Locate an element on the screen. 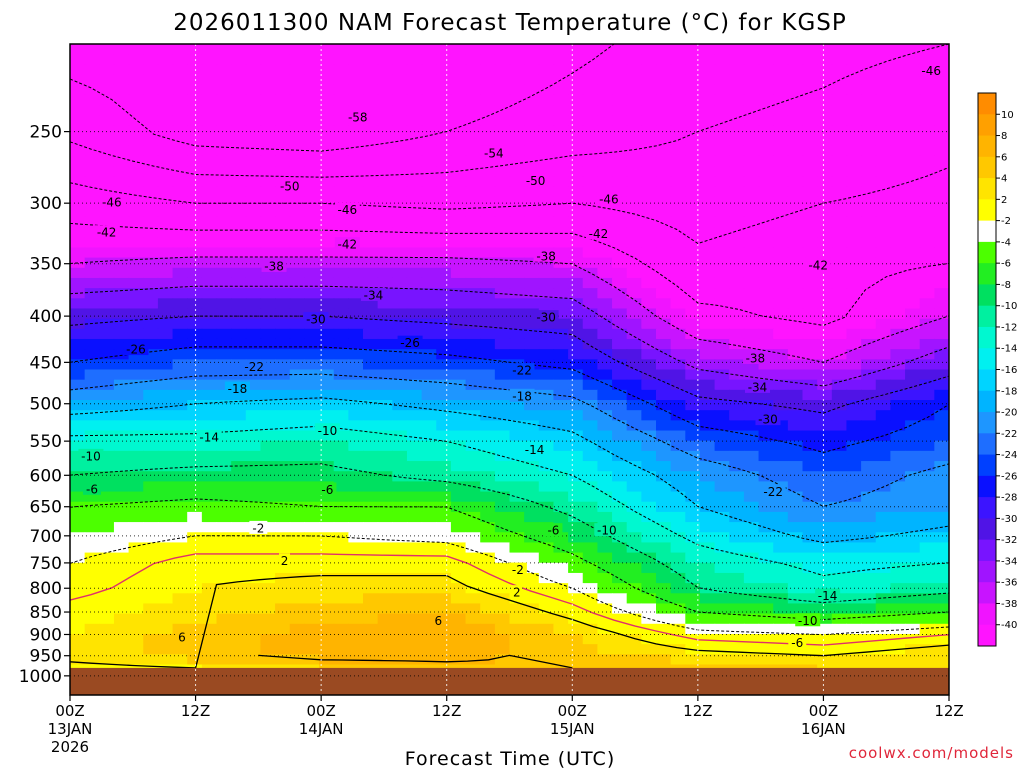  colorbar-label: -18 is located at coordinates (1009, 391).